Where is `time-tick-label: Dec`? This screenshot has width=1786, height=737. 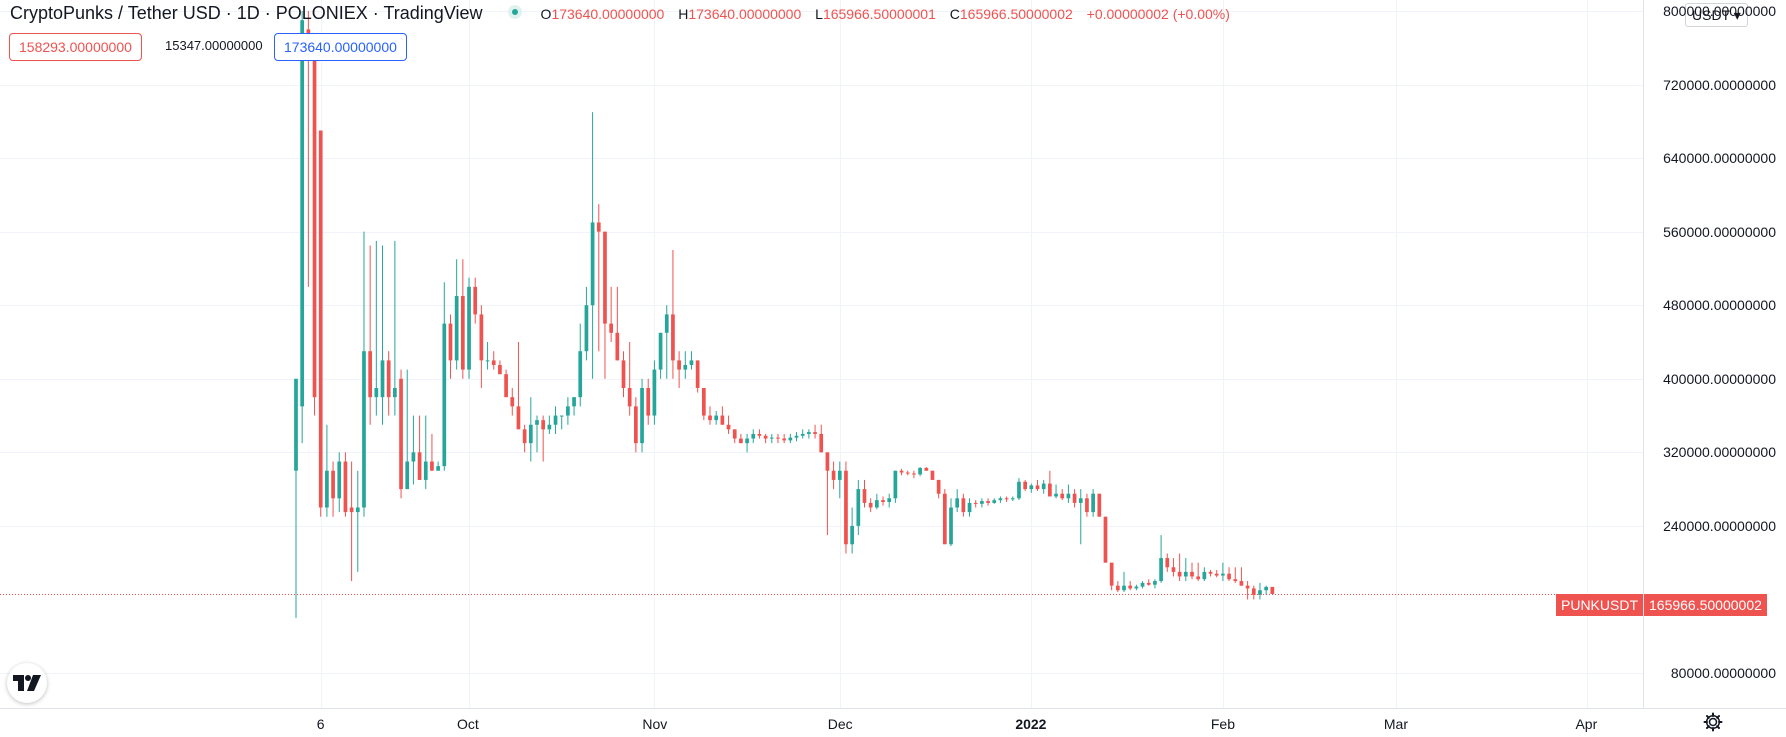
time-tick-label: Dec is located at coordinates (840, 724).